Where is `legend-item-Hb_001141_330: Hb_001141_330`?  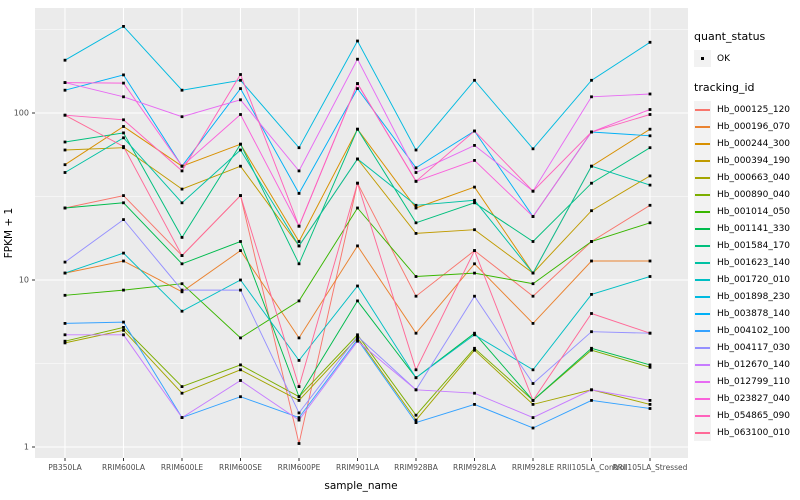
legend-item-Hb_001141_330: Hb_001141_330 is located at coordinates (747, 228).